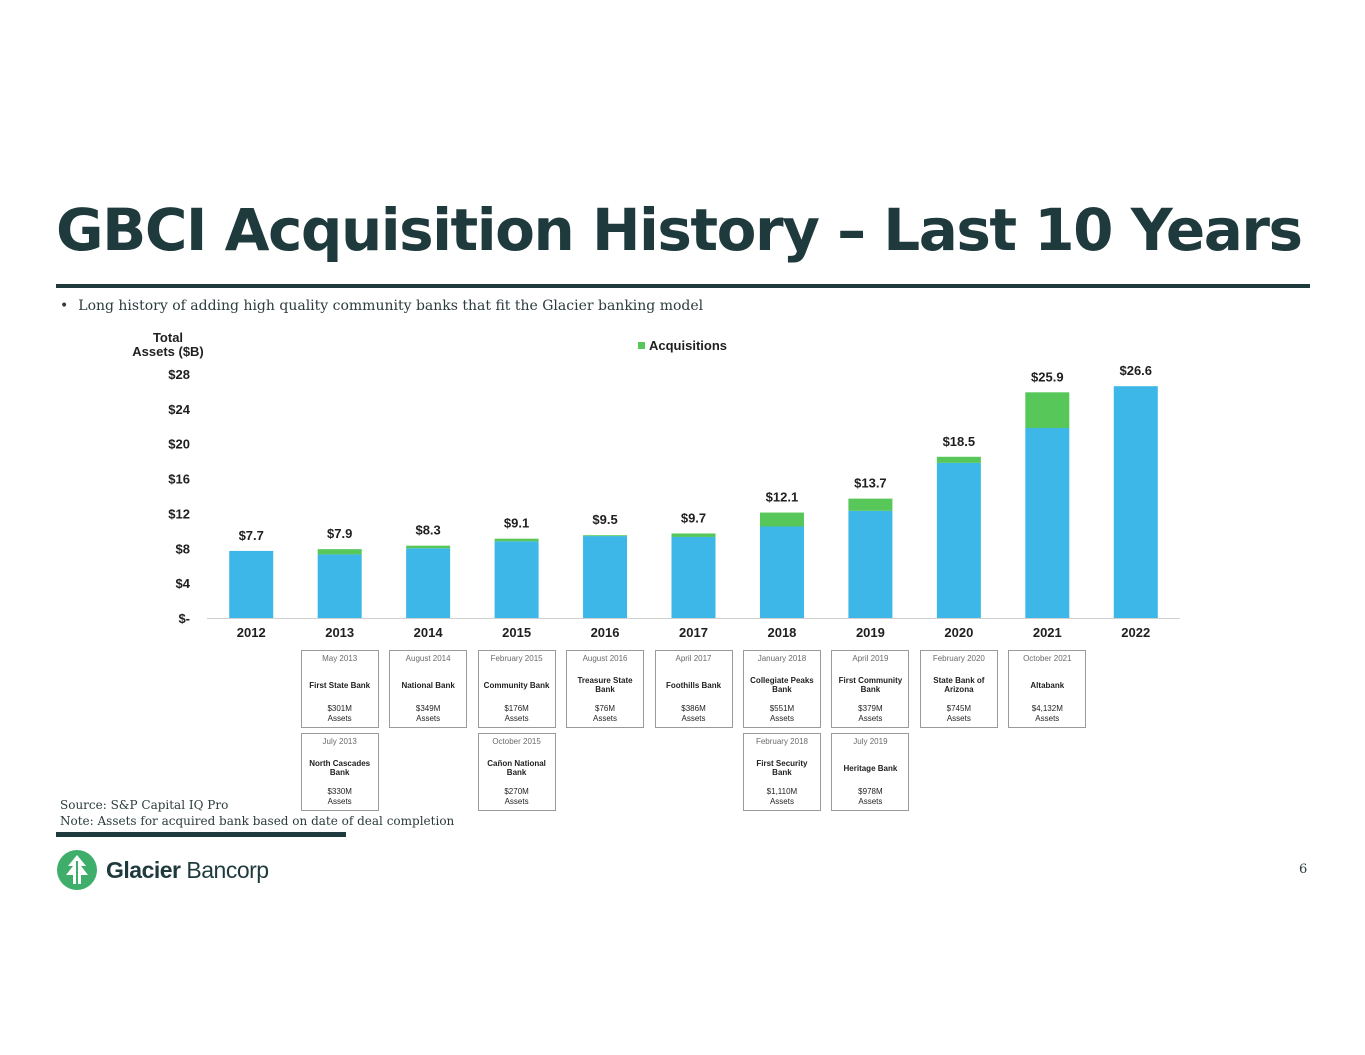 The width and height of the screenshot is (1365, 1055). What do you see at coordinates (179, 444) in the screenshot?
I see `y-tick-label: $20` at bounding box center [179, 444].